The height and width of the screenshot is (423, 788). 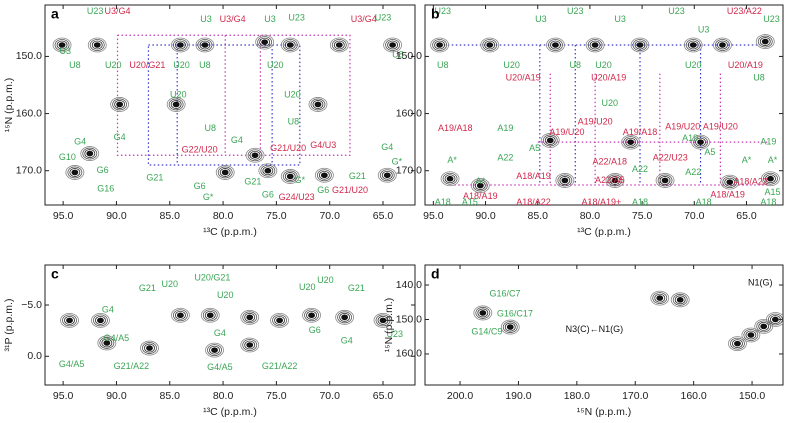 What do you see at coordinates (297, 197) in the screenshot?
I see `peak-label: G24/U23` at bounding box center [297, 197].